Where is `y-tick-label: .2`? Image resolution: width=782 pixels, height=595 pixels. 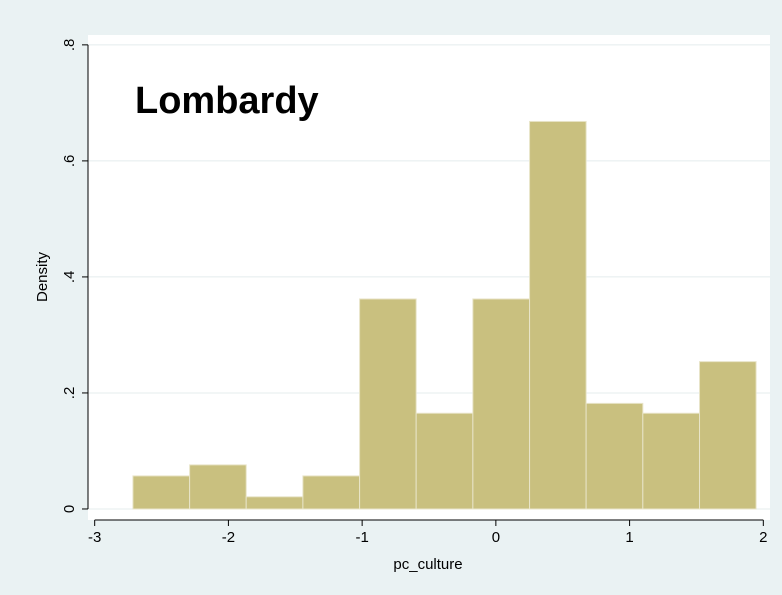 y-tick-label: .2 is located at coordinates (69, 393).